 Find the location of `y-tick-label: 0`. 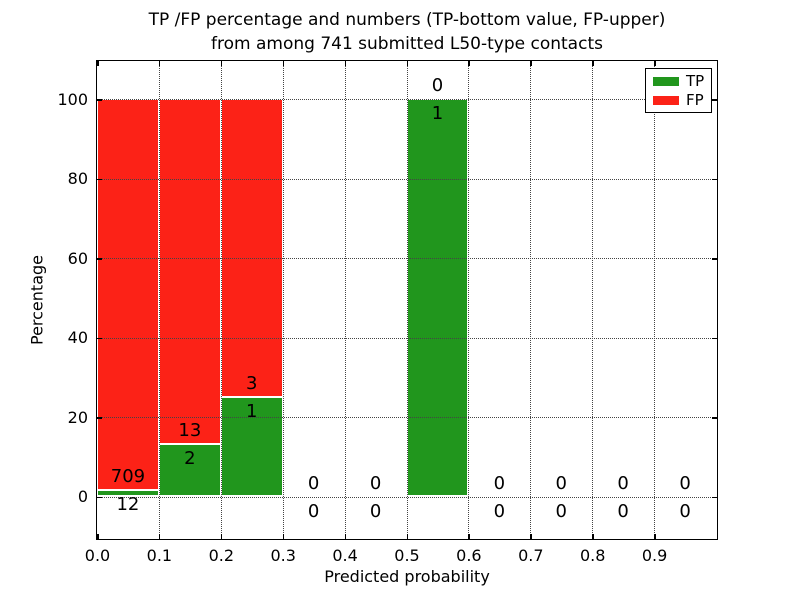

y-tick-label: 0 is located at coordinates (82, 496).